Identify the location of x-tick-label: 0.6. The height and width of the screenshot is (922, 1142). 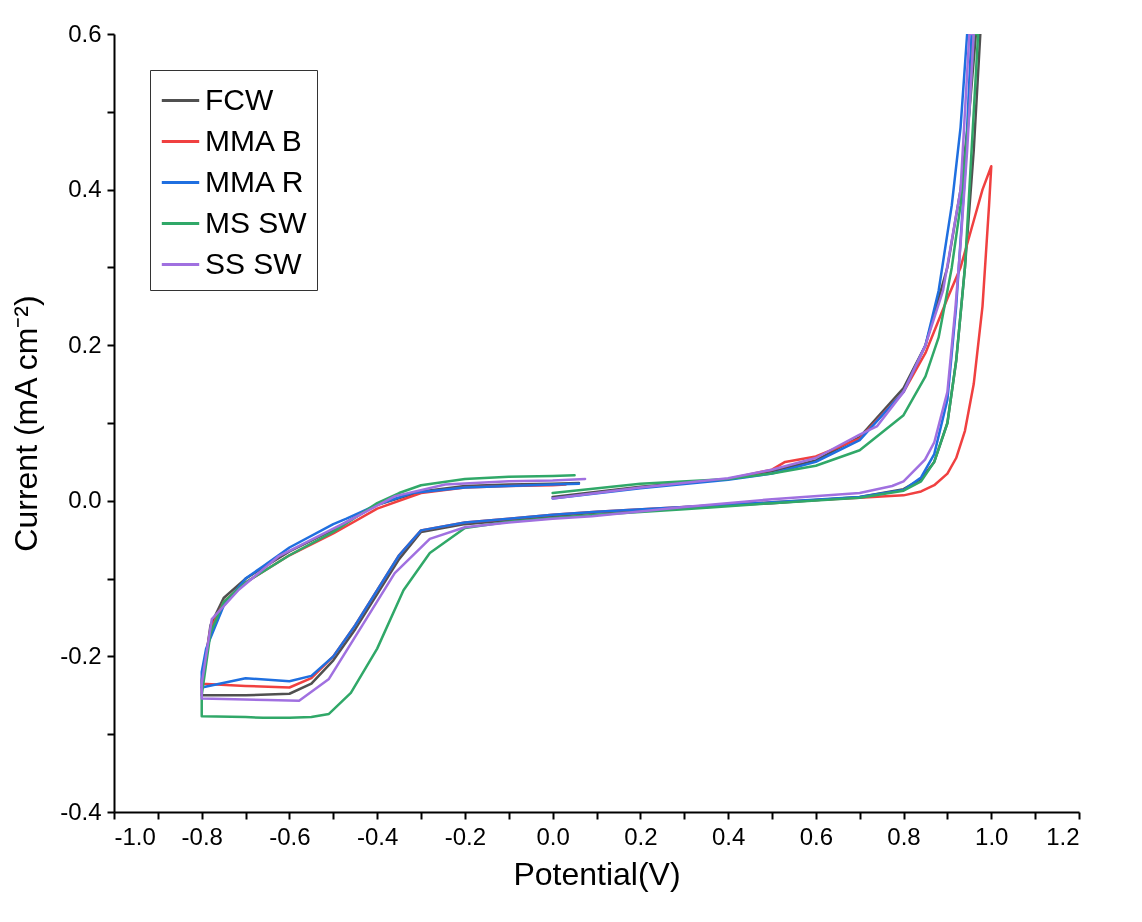
(816, 836).